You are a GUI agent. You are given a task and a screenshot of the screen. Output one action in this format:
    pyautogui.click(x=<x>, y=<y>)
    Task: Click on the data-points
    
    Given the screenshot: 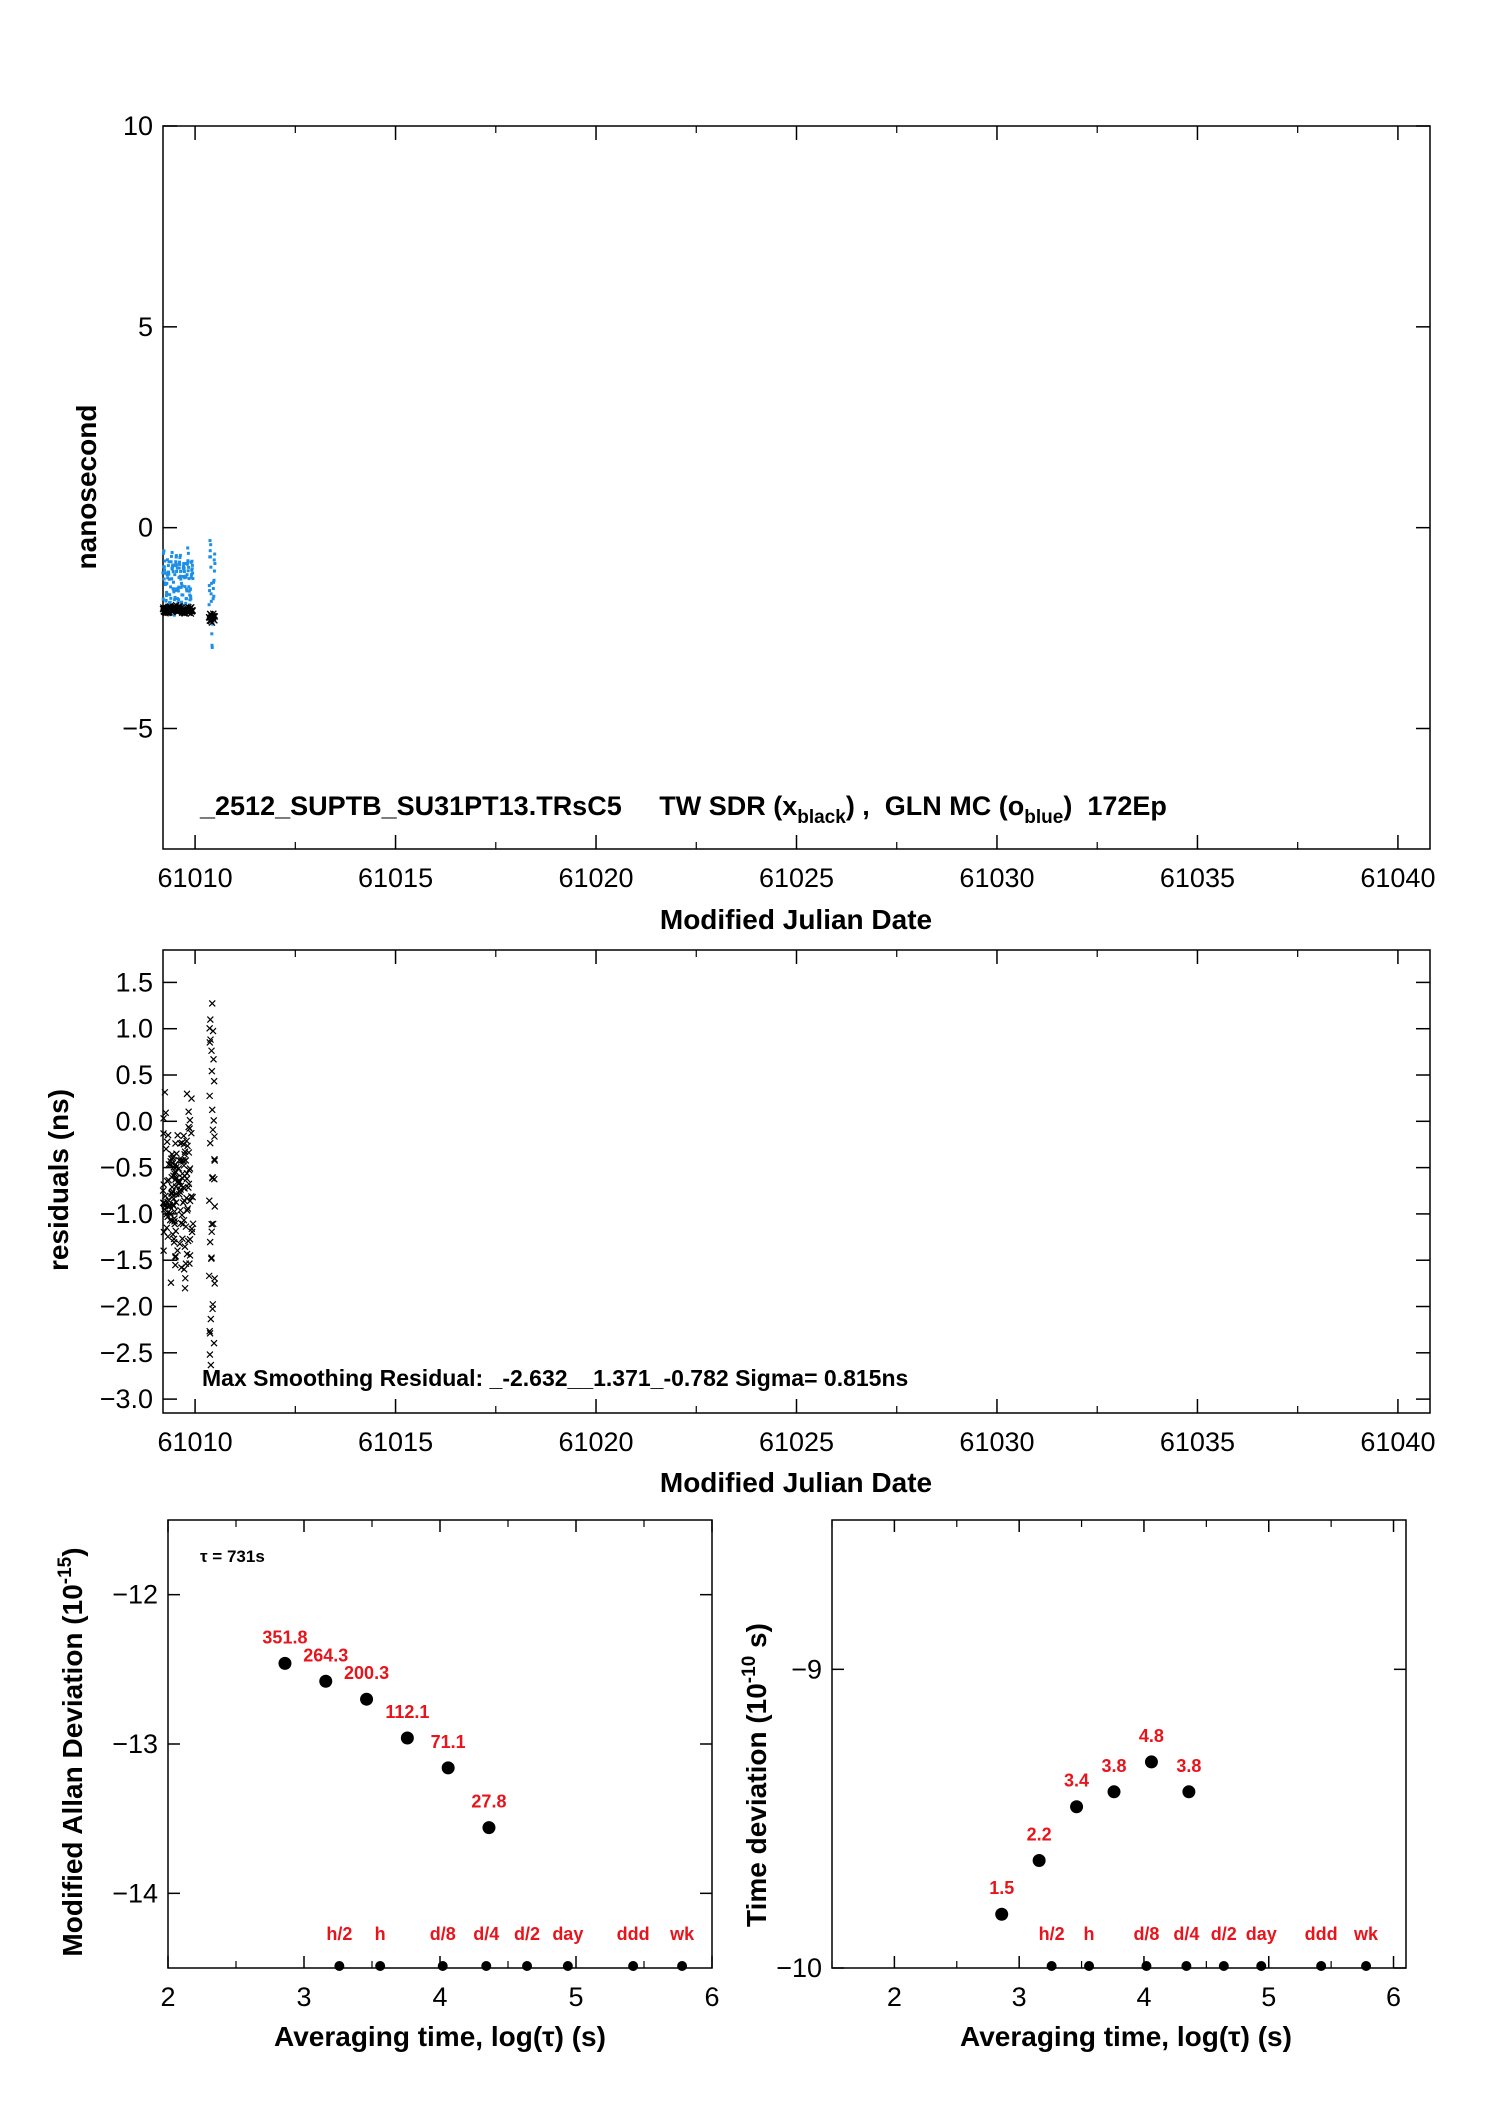 What is the action you would take?
    pyautogui.click(x=189, y=1184)
    